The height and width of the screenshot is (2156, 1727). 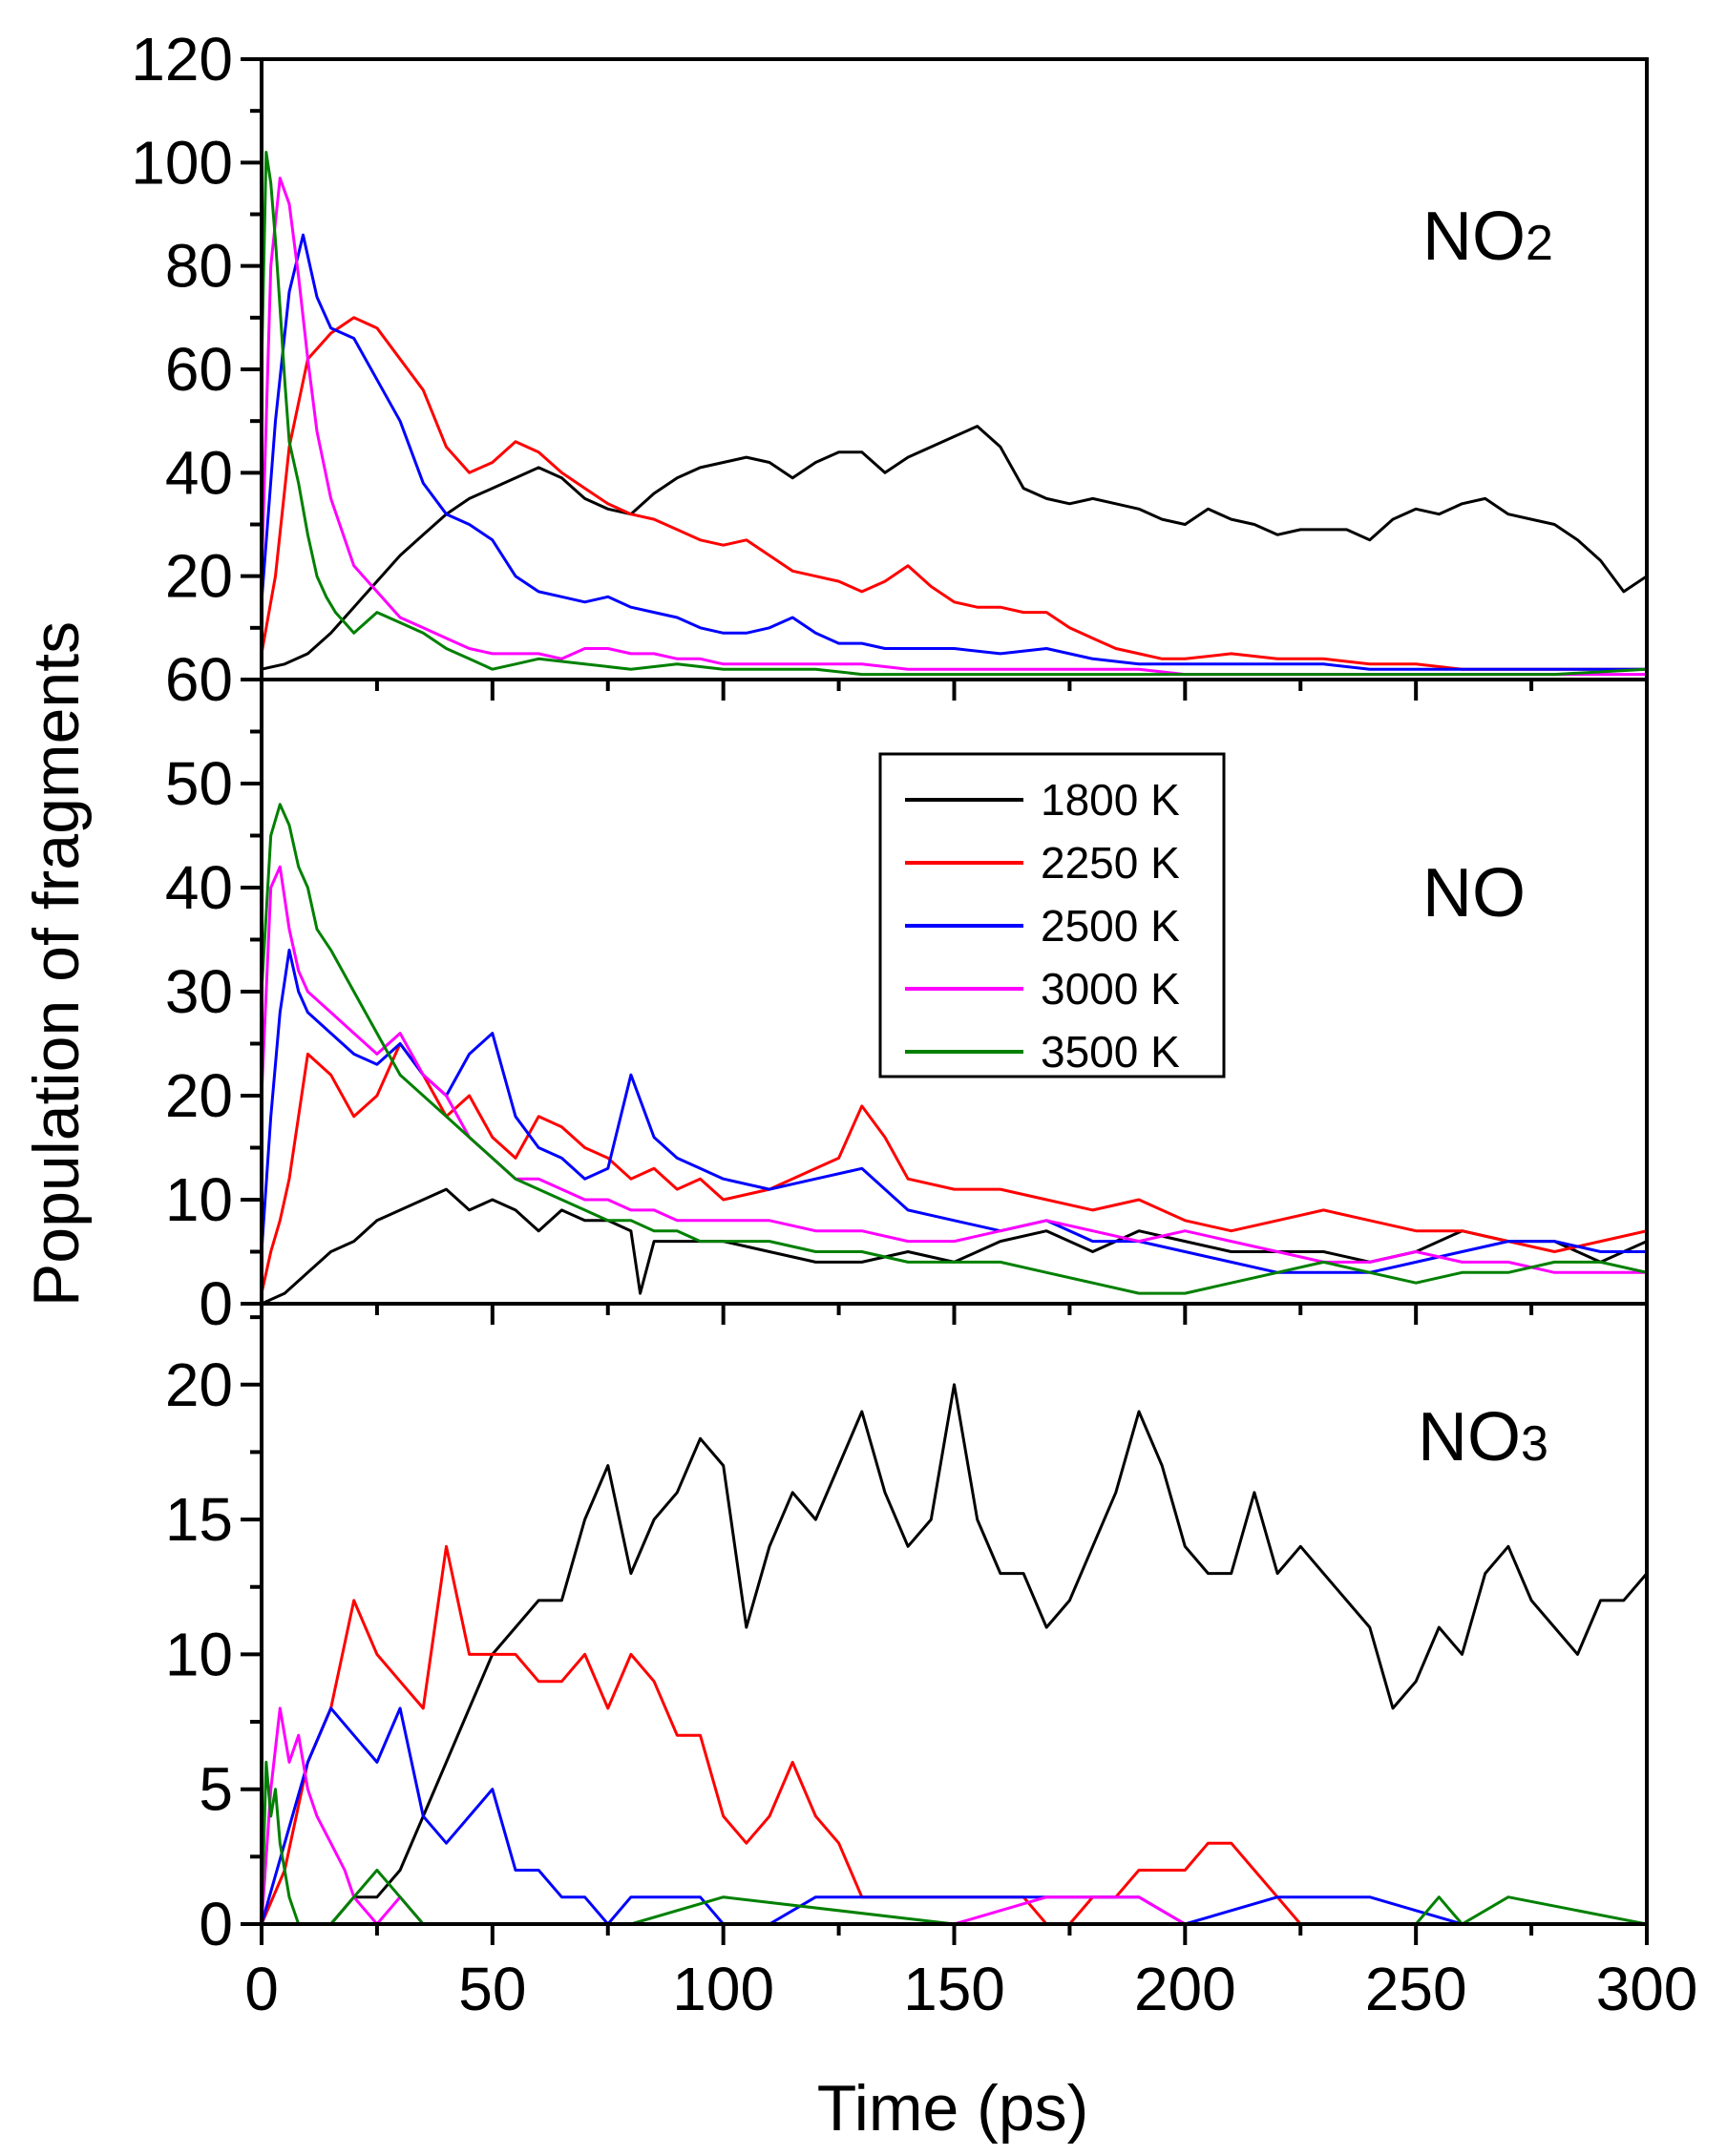 I want to click on legend-label: 2250 K, so click(x=1110, y=863).